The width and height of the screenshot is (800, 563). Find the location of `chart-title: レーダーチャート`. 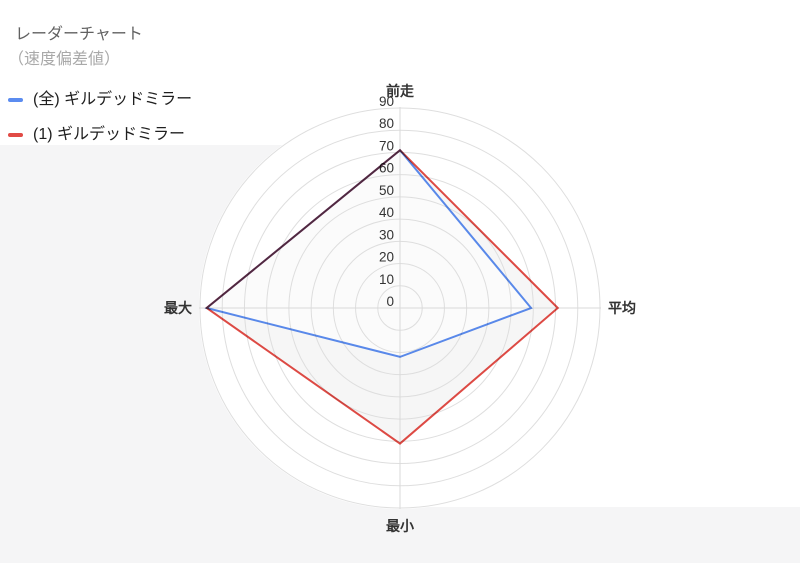

chart-title: レーダーチャート is located at coordinates (79, 34).